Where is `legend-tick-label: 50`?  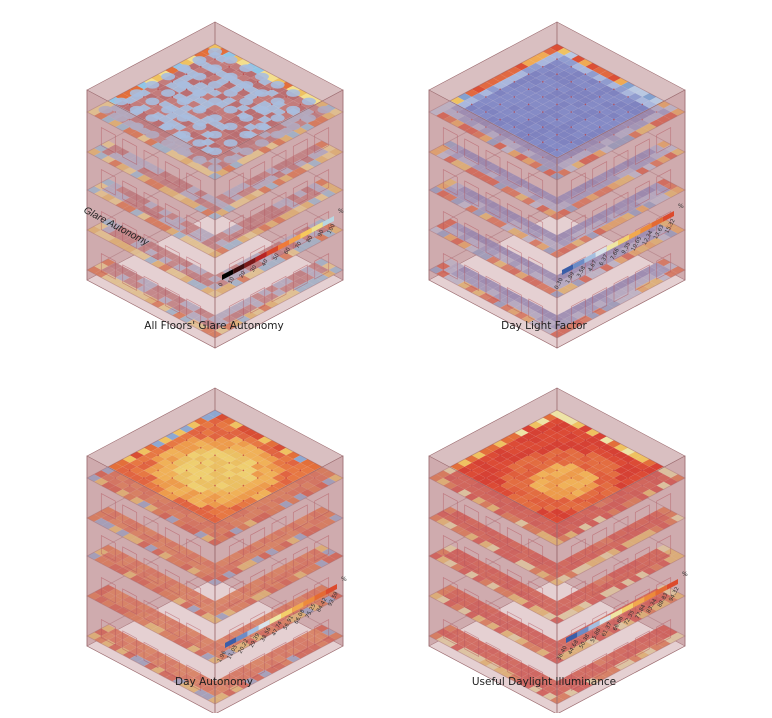
legend-tick-label: 50 is located at coordinates (276, 256).